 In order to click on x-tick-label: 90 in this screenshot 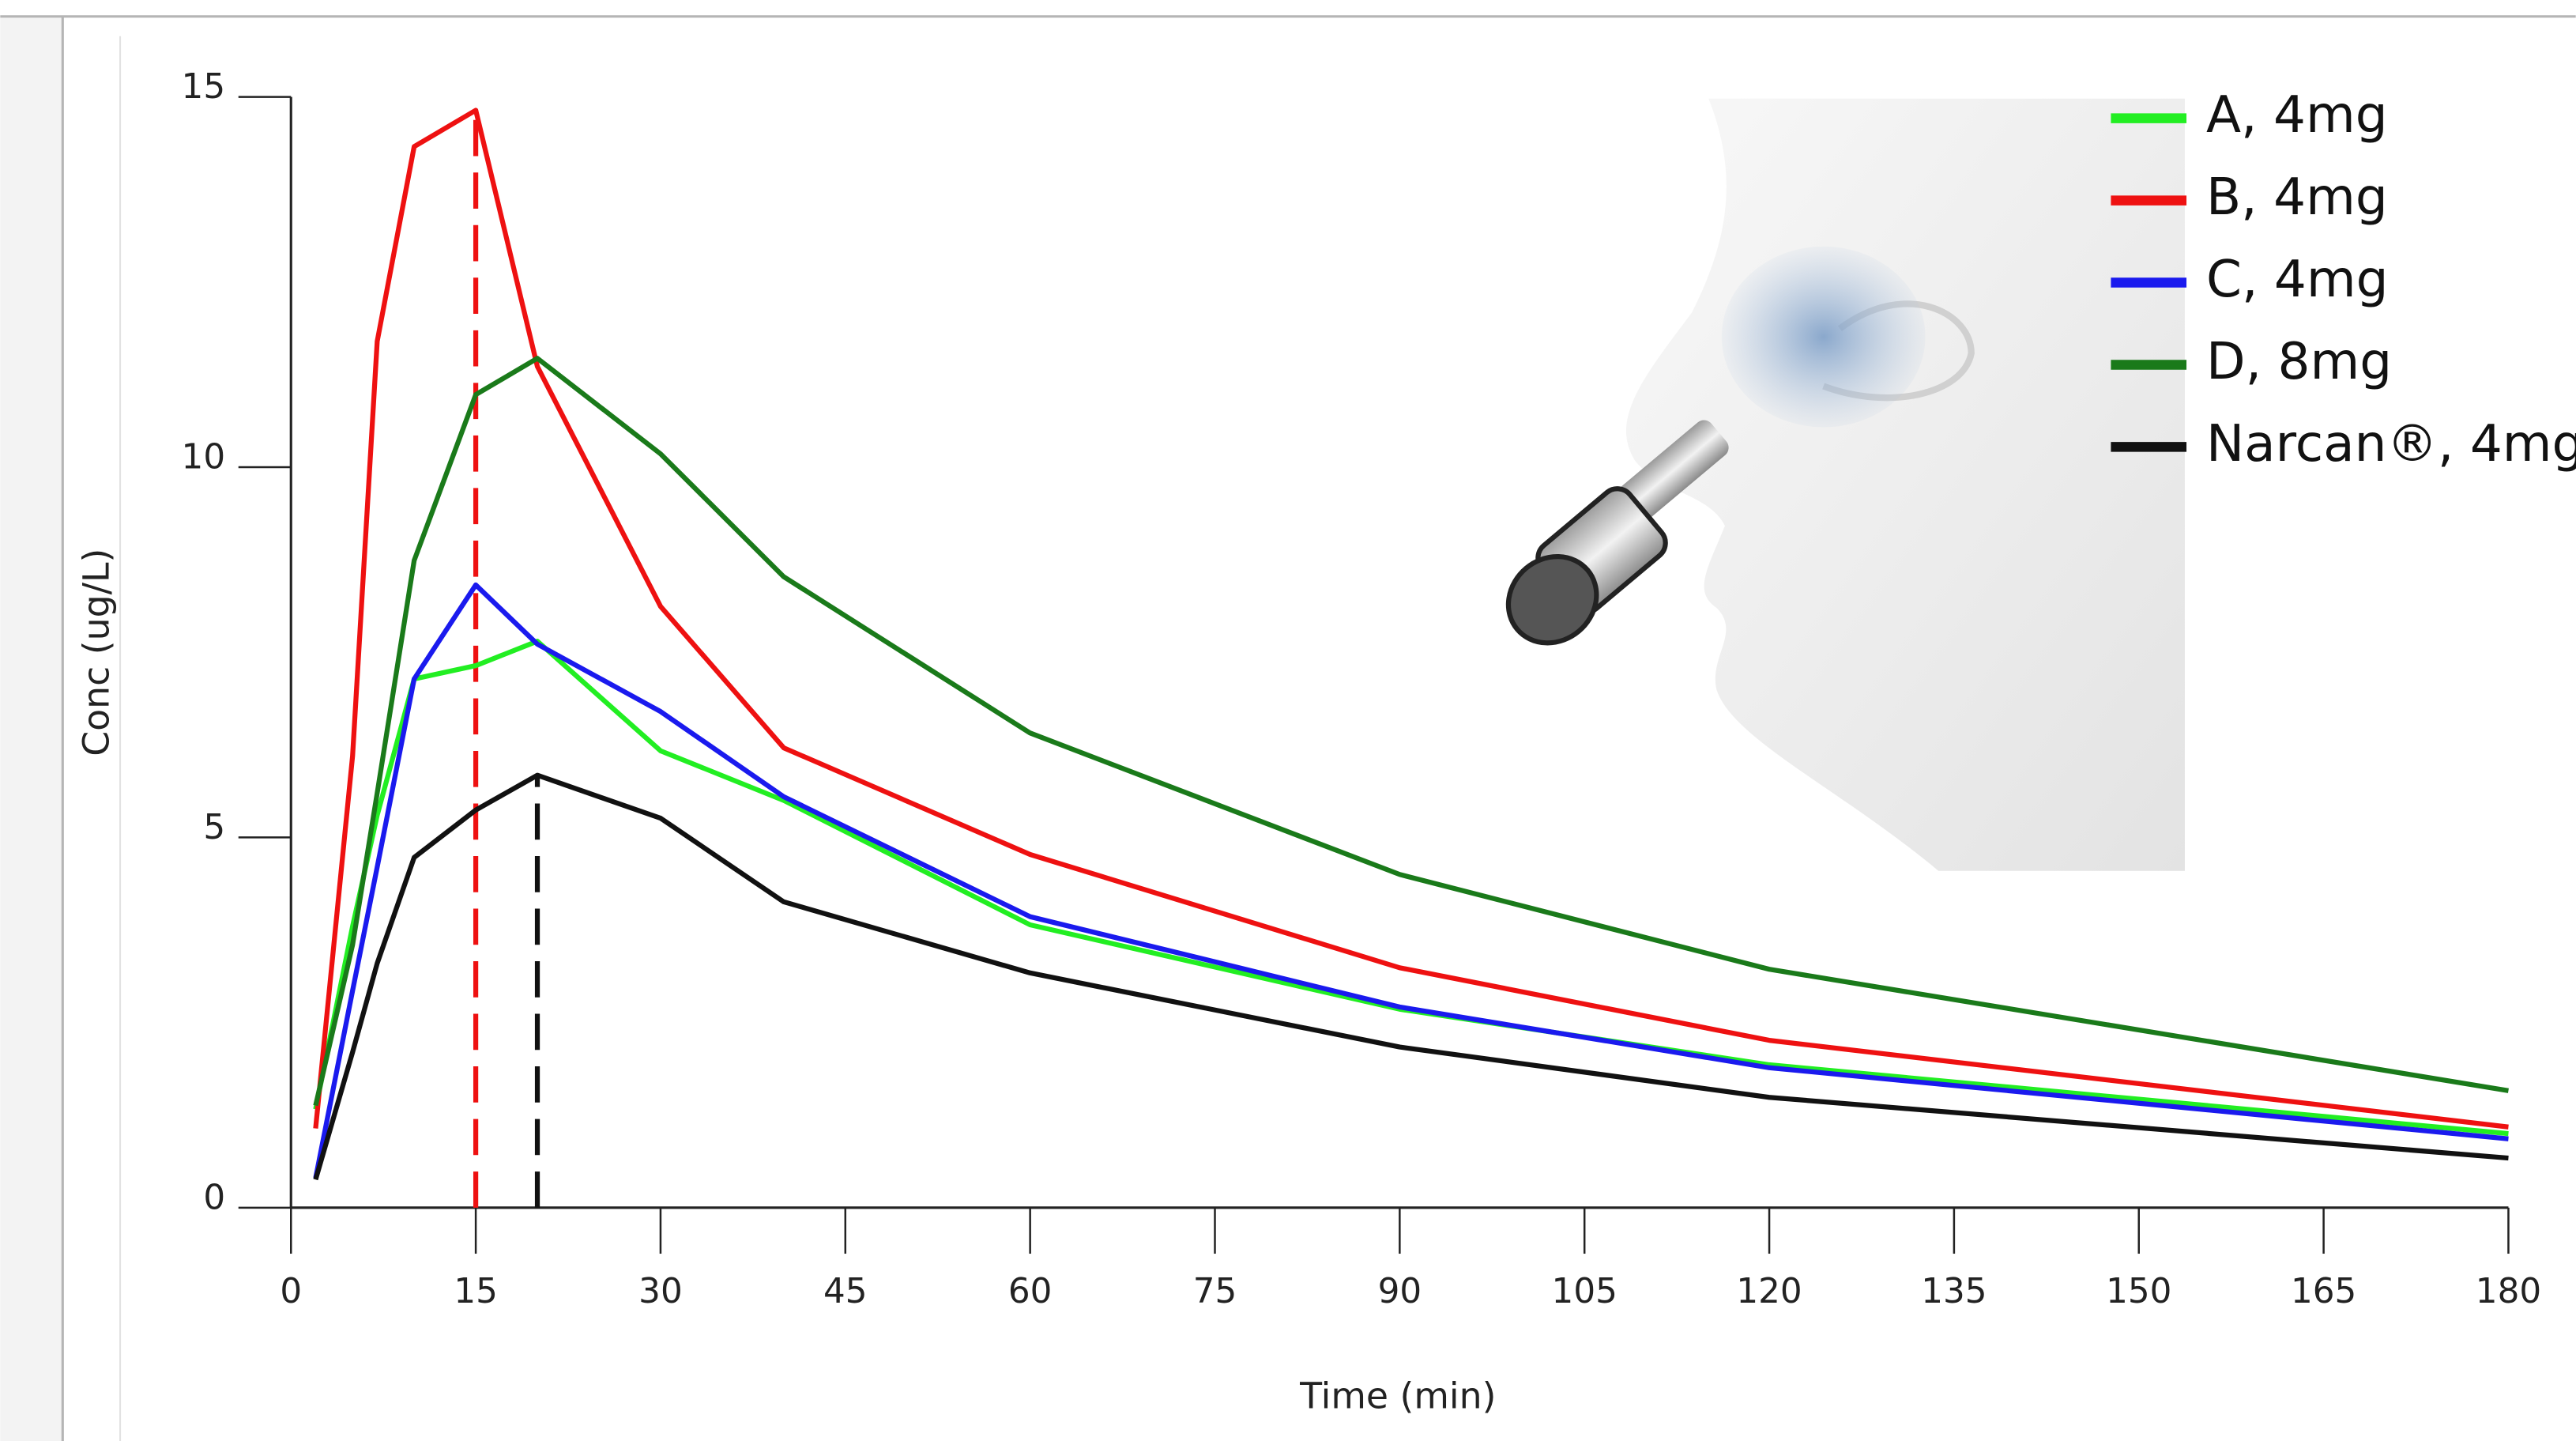, I will do `click(1400, 1291)`.